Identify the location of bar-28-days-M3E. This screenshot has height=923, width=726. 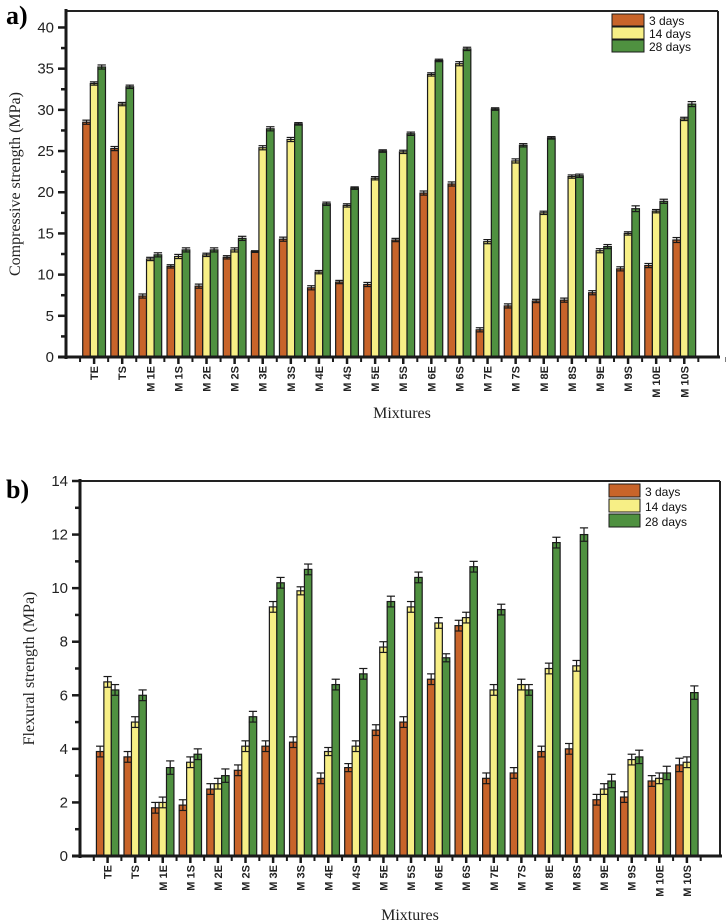
(280, 719).